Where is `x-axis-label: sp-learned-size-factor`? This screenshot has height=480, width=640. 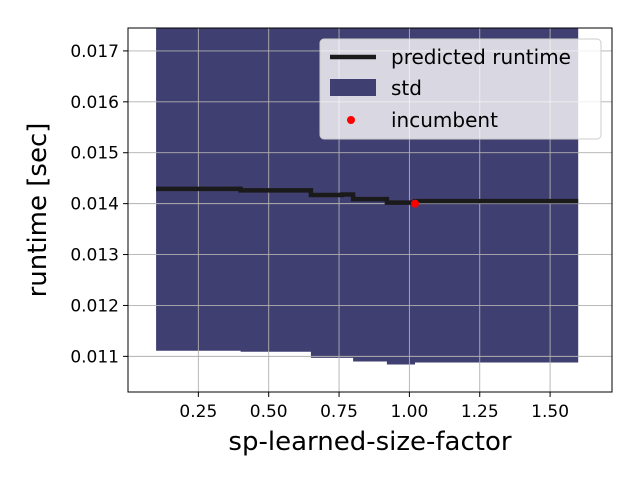
x-axis-label: sp-learned-size-factor is located at coordinates (369, 442).